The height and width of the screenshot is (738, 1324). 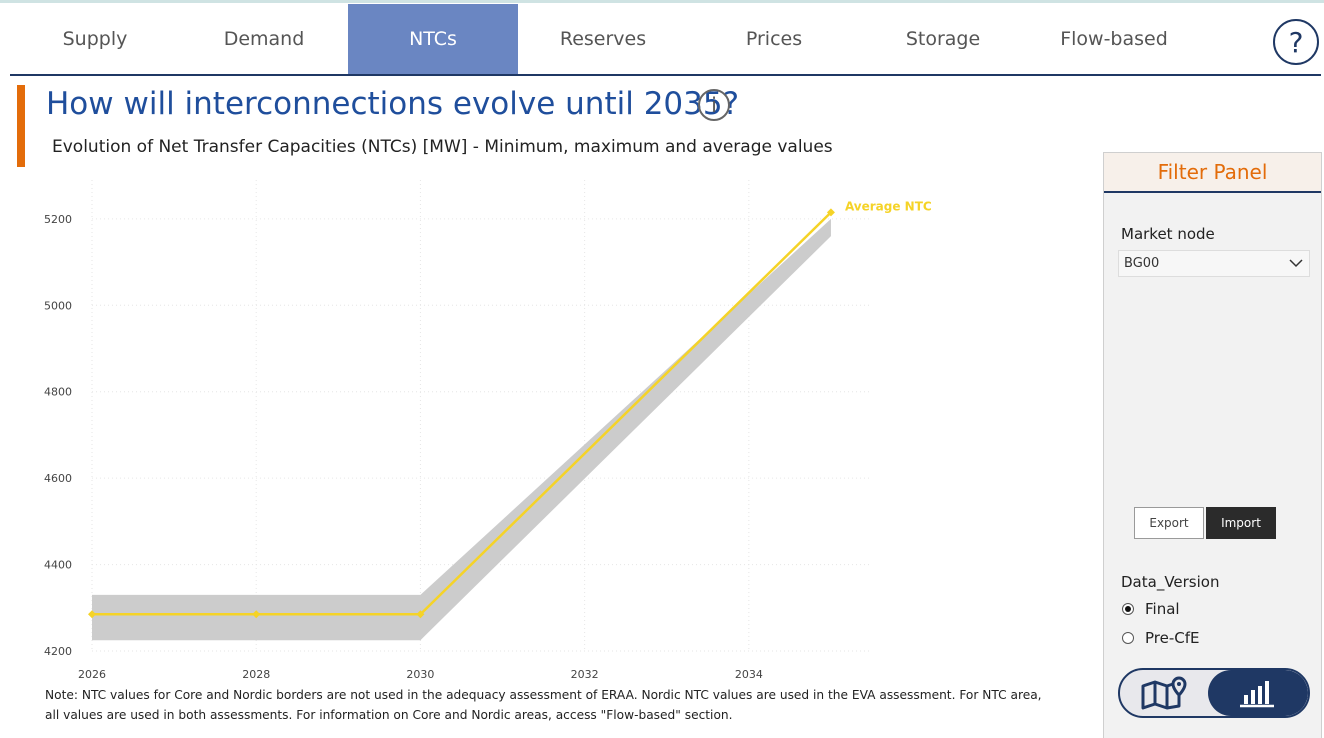 I want to click on data-version-label: Data_Version, so click(x=1170, y=582).